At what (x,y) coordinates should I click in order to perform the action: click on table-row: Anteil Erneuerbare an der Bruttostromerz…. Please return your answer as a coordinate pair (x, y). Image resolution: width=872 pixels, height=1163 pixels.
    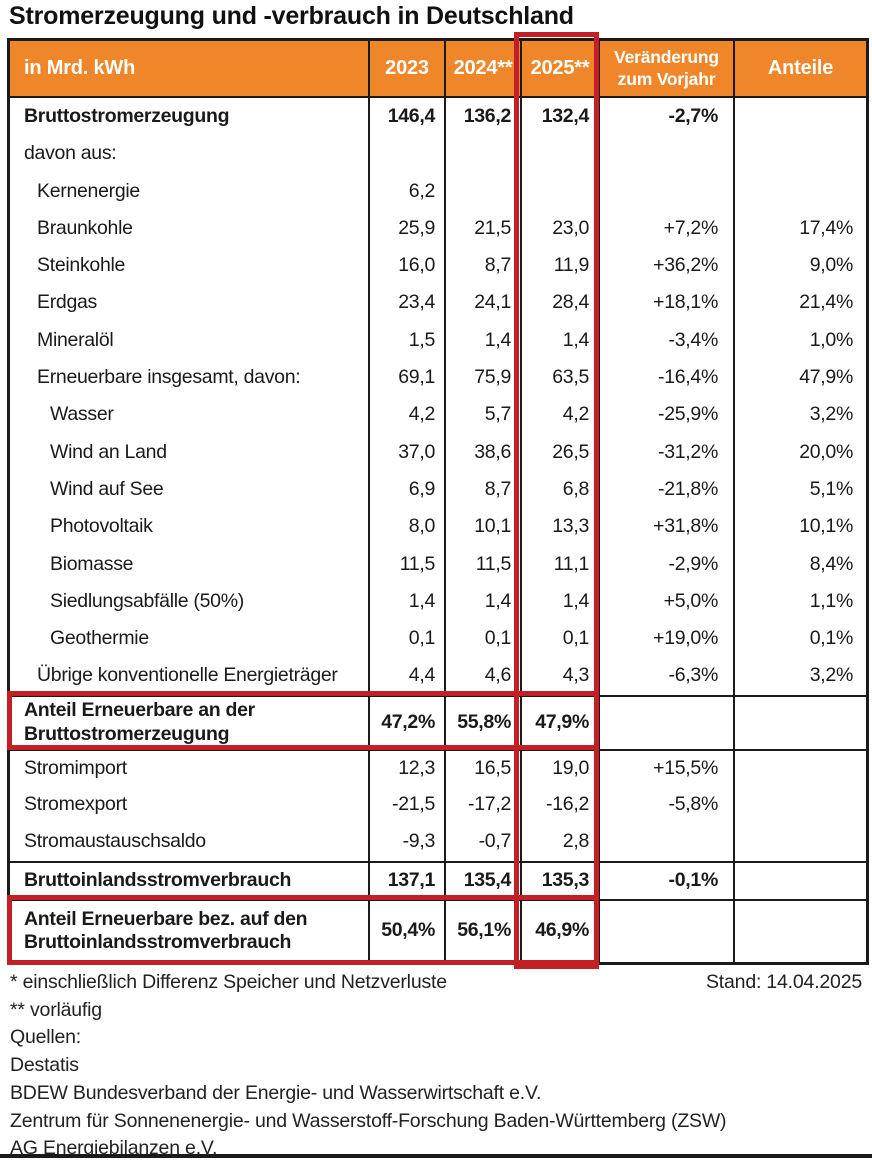
    Looking at the image, I should click on (438, 721).